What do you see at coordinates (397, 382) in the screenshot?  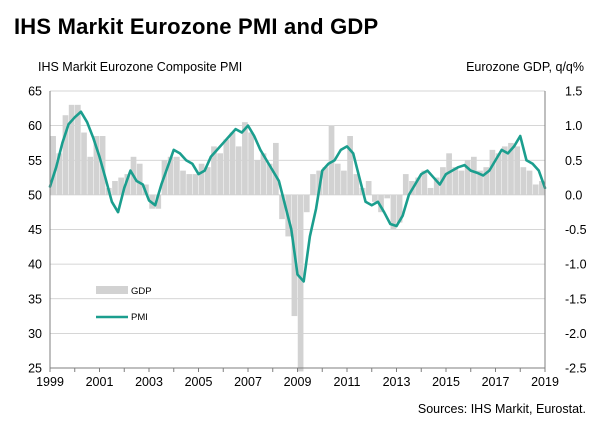 I see `x-tick-label: 2013` at bounding box center [397, 382].